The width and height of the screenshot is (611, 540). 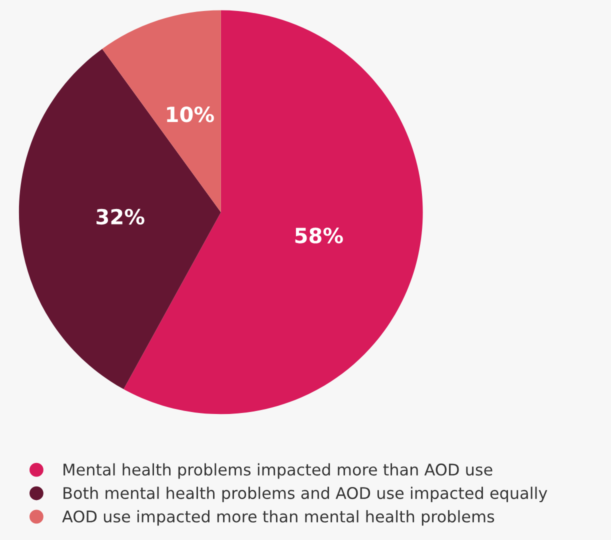 I want to click on legend-label: Both mental health problems and AOD use impacted equally, so click(x=306, y=494).